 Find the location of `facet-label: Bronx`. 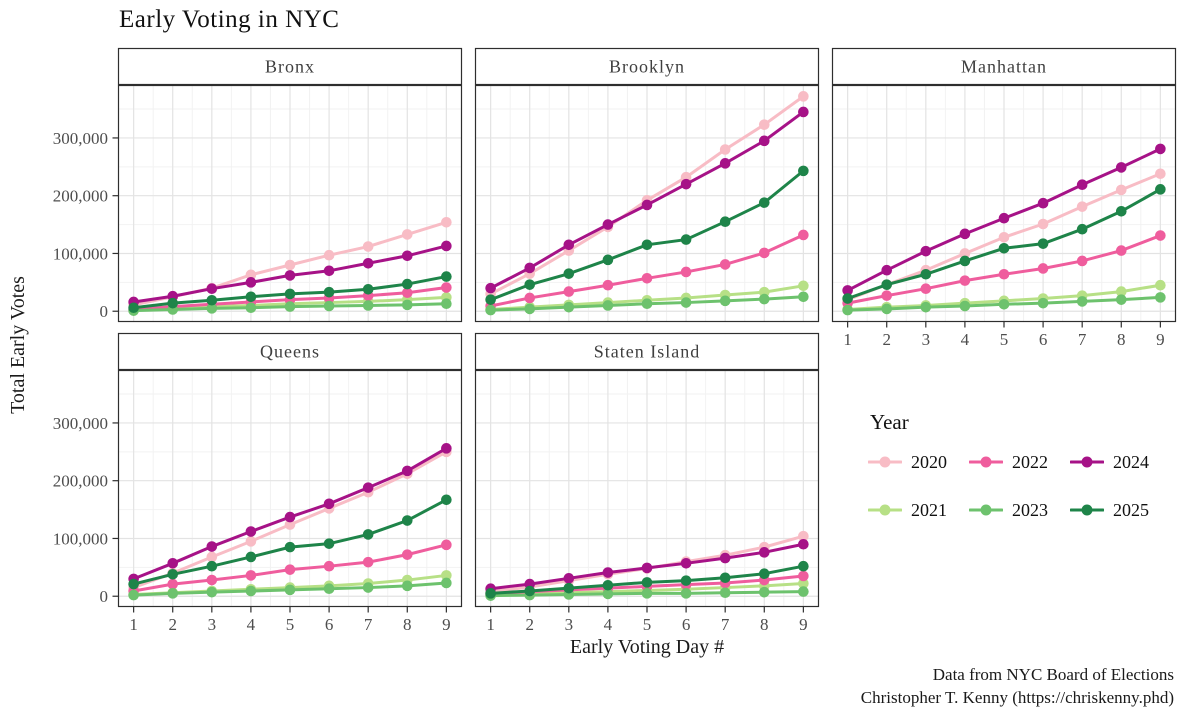

facet-label: Bronx is located at coordinates (290, 67).